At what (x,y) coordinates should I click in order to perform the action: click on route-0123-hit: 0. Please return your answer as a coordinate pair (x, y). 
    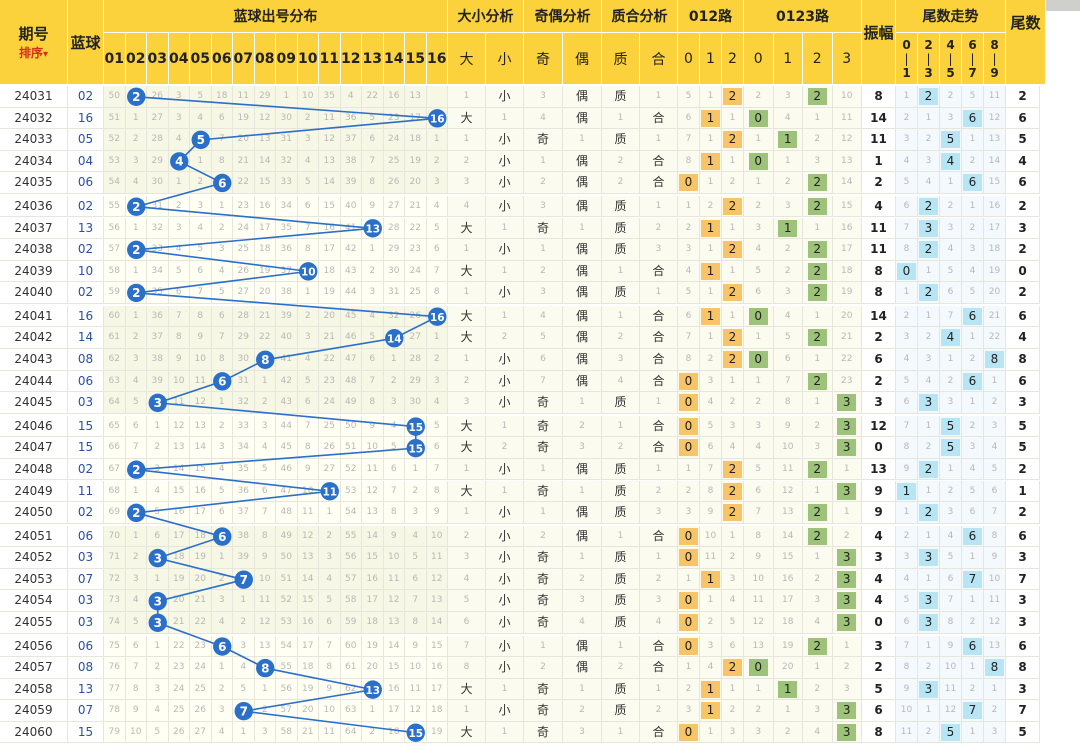
    Looking at the image, I should click on (758, 118).